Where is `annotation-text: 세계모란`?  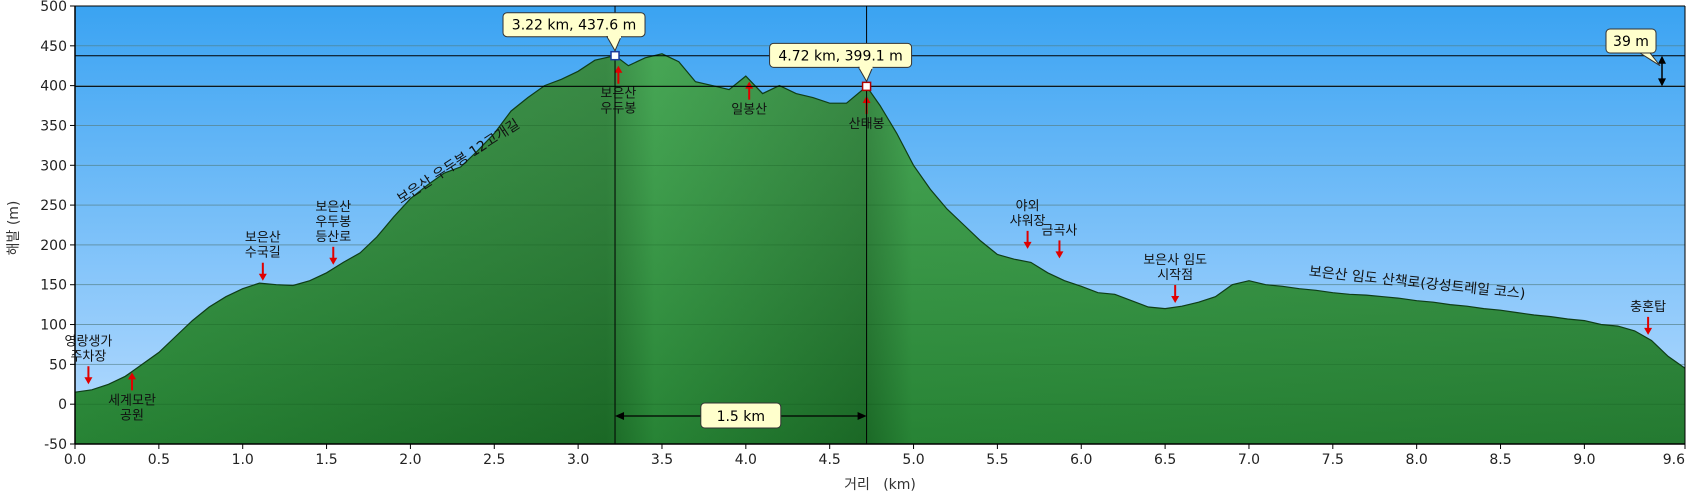
annotation-text: 세계모란 is located at coordinates (132, 400).